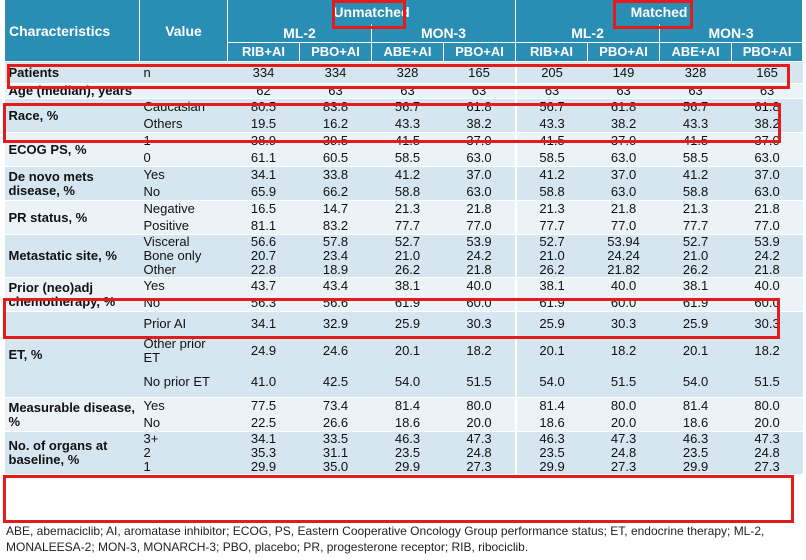 The image size is (806, 560). I want to click on cell-value: 22.8, so click(263, 270).